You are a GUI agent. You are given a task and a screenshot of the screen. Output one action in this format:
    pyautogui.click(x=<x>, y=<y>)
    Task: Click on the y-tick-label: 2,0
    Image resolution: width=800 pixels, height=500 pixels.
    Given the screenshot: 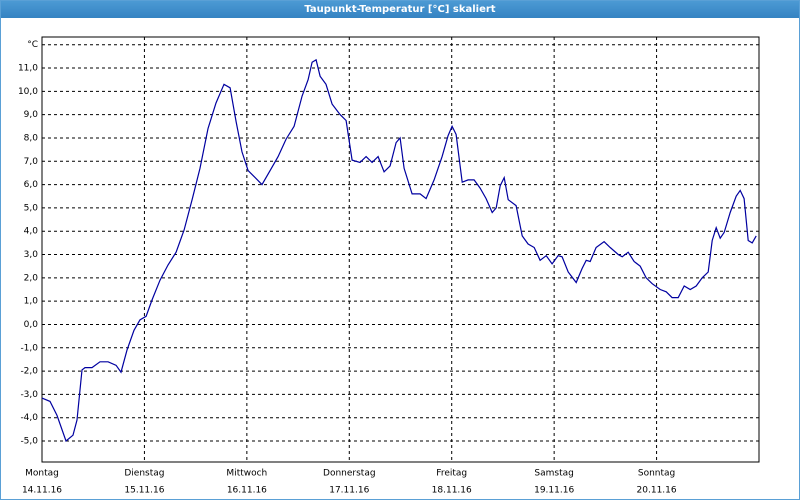 What is the action you would take?
    pyautogui.click(x=31, y=278)
    